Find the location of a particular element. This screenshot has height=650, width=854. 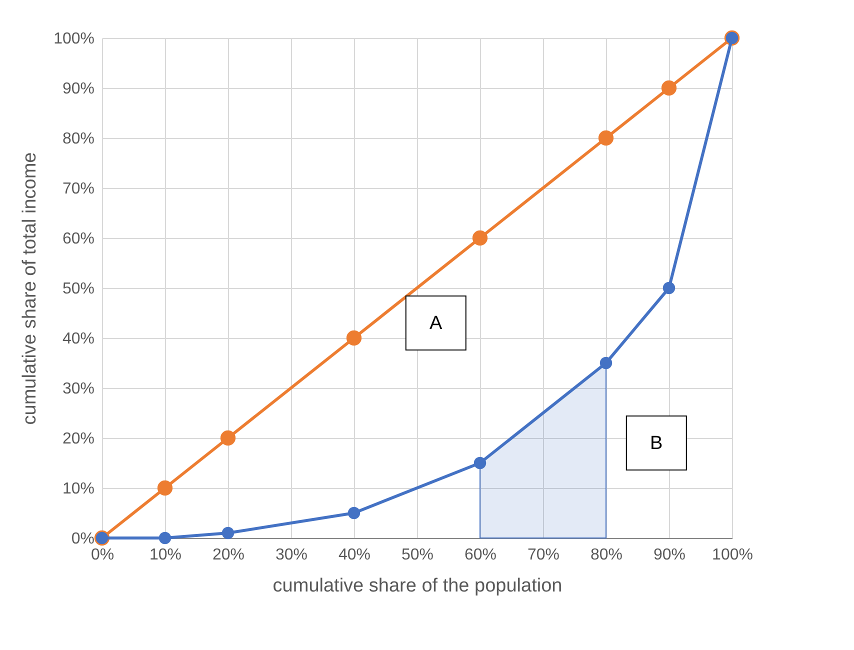

x-tick-label: 90% is located at coordinates (669, 555).